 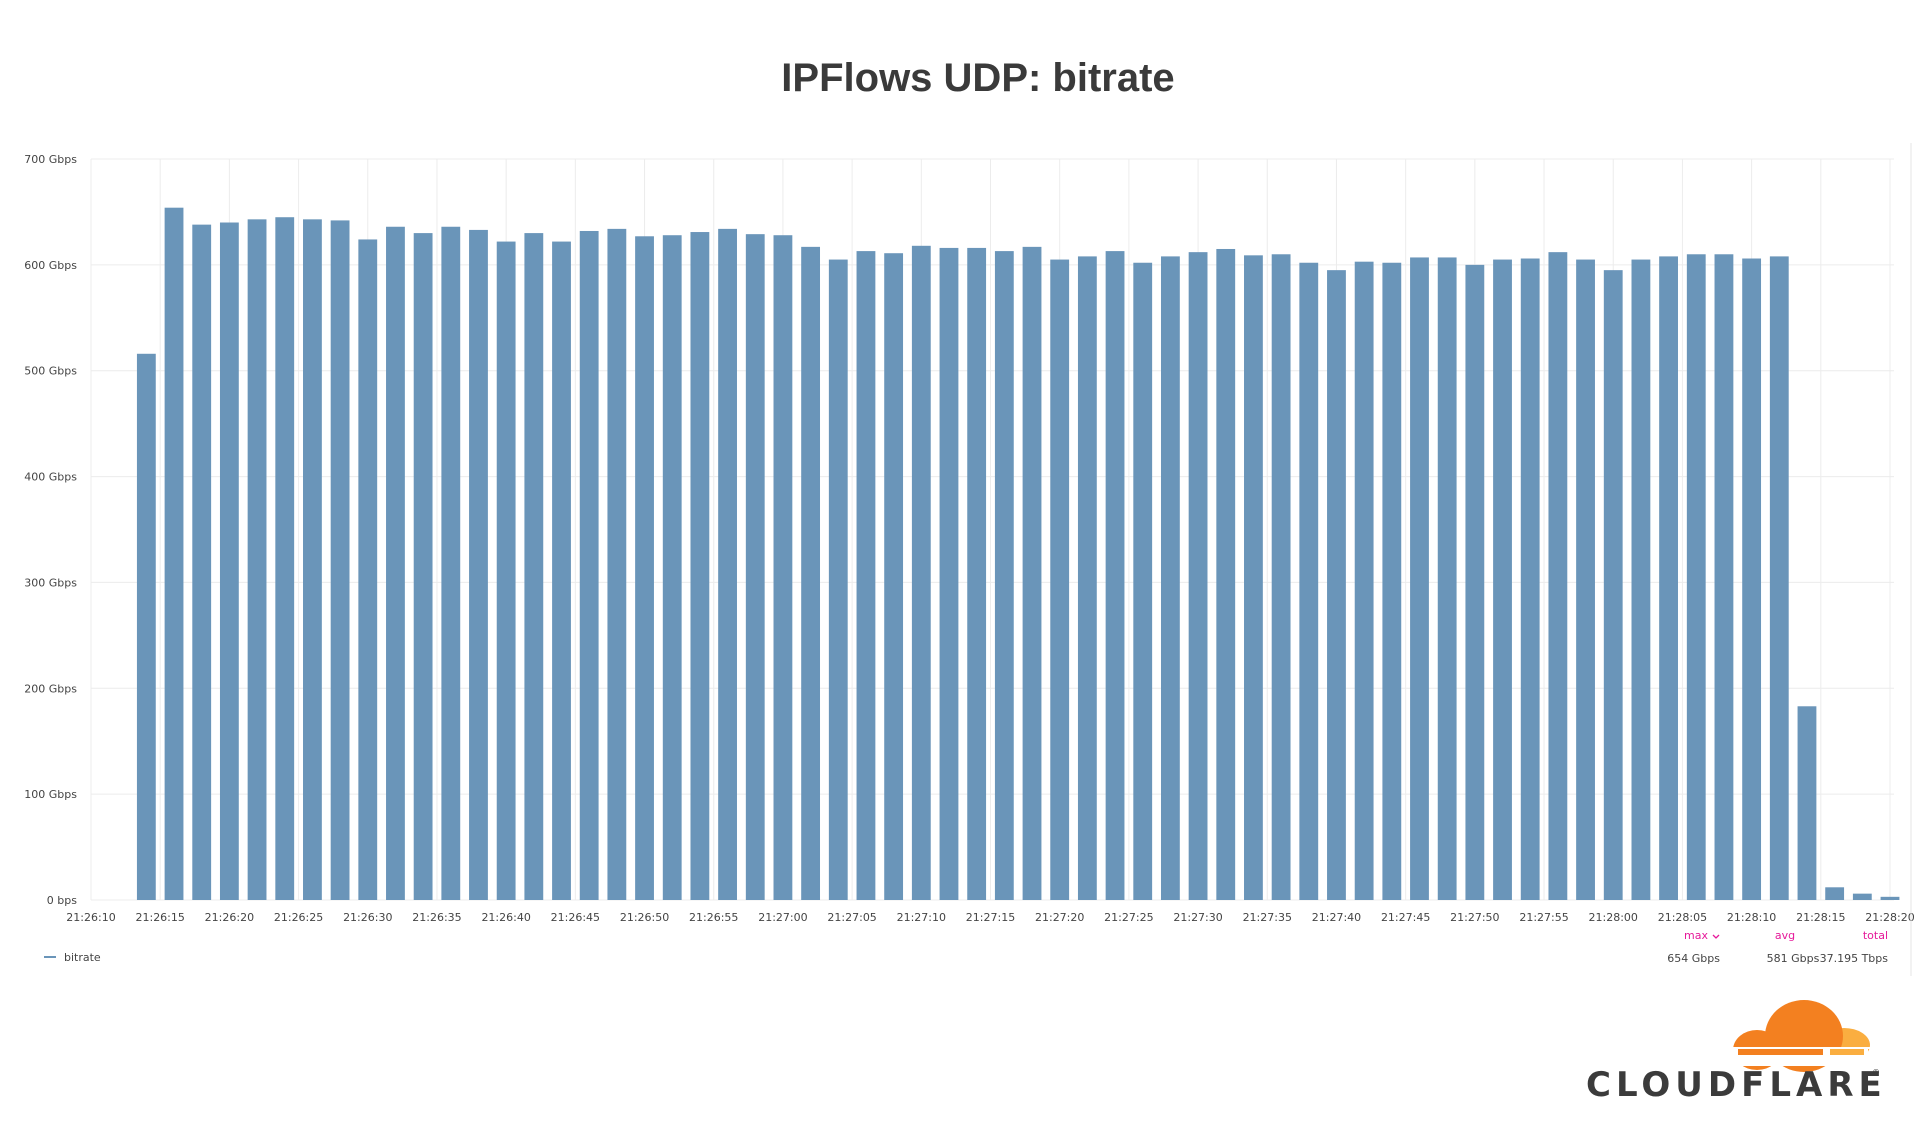 I want to click on stat-header-avg: avg, so click(x=1785, y=935).